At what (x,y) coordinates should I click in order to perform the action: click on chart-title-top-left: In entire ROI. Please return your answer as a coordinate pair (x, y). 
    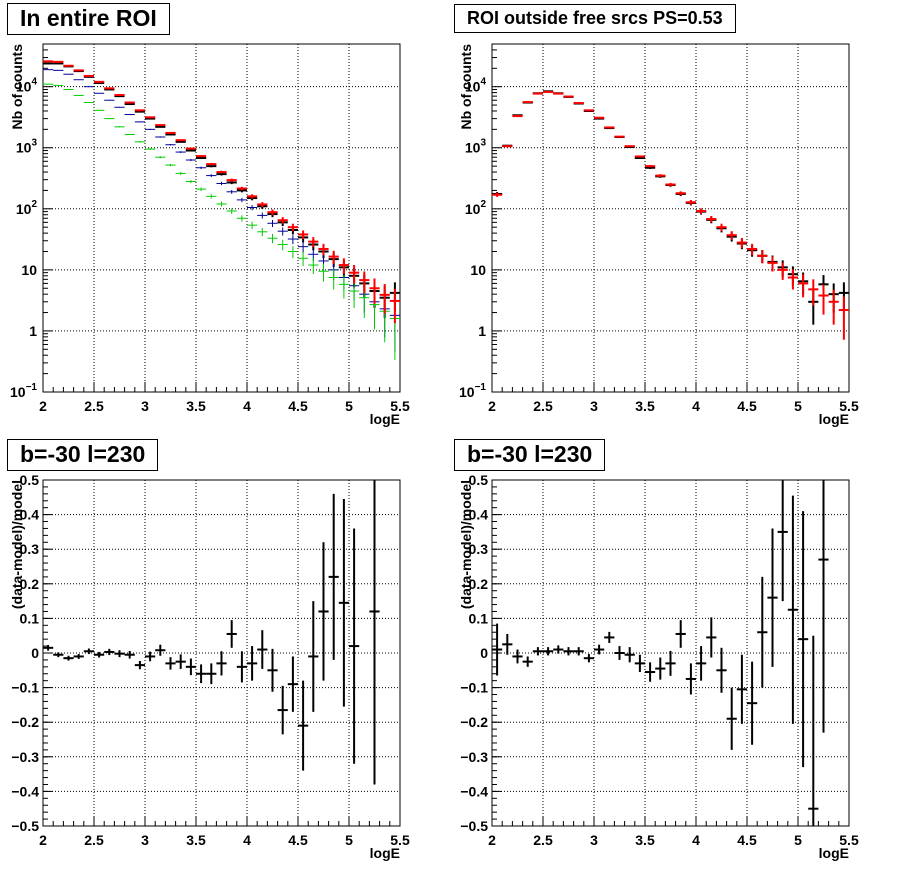
    Looking at the image, I should click on (88, 19).